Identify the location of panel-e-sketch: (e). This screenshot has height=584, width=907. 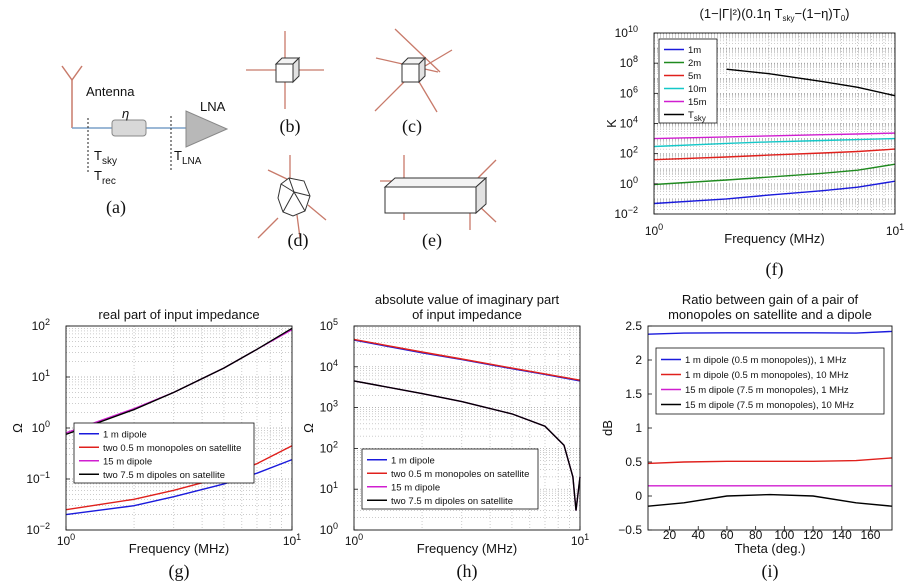
(438, 203).